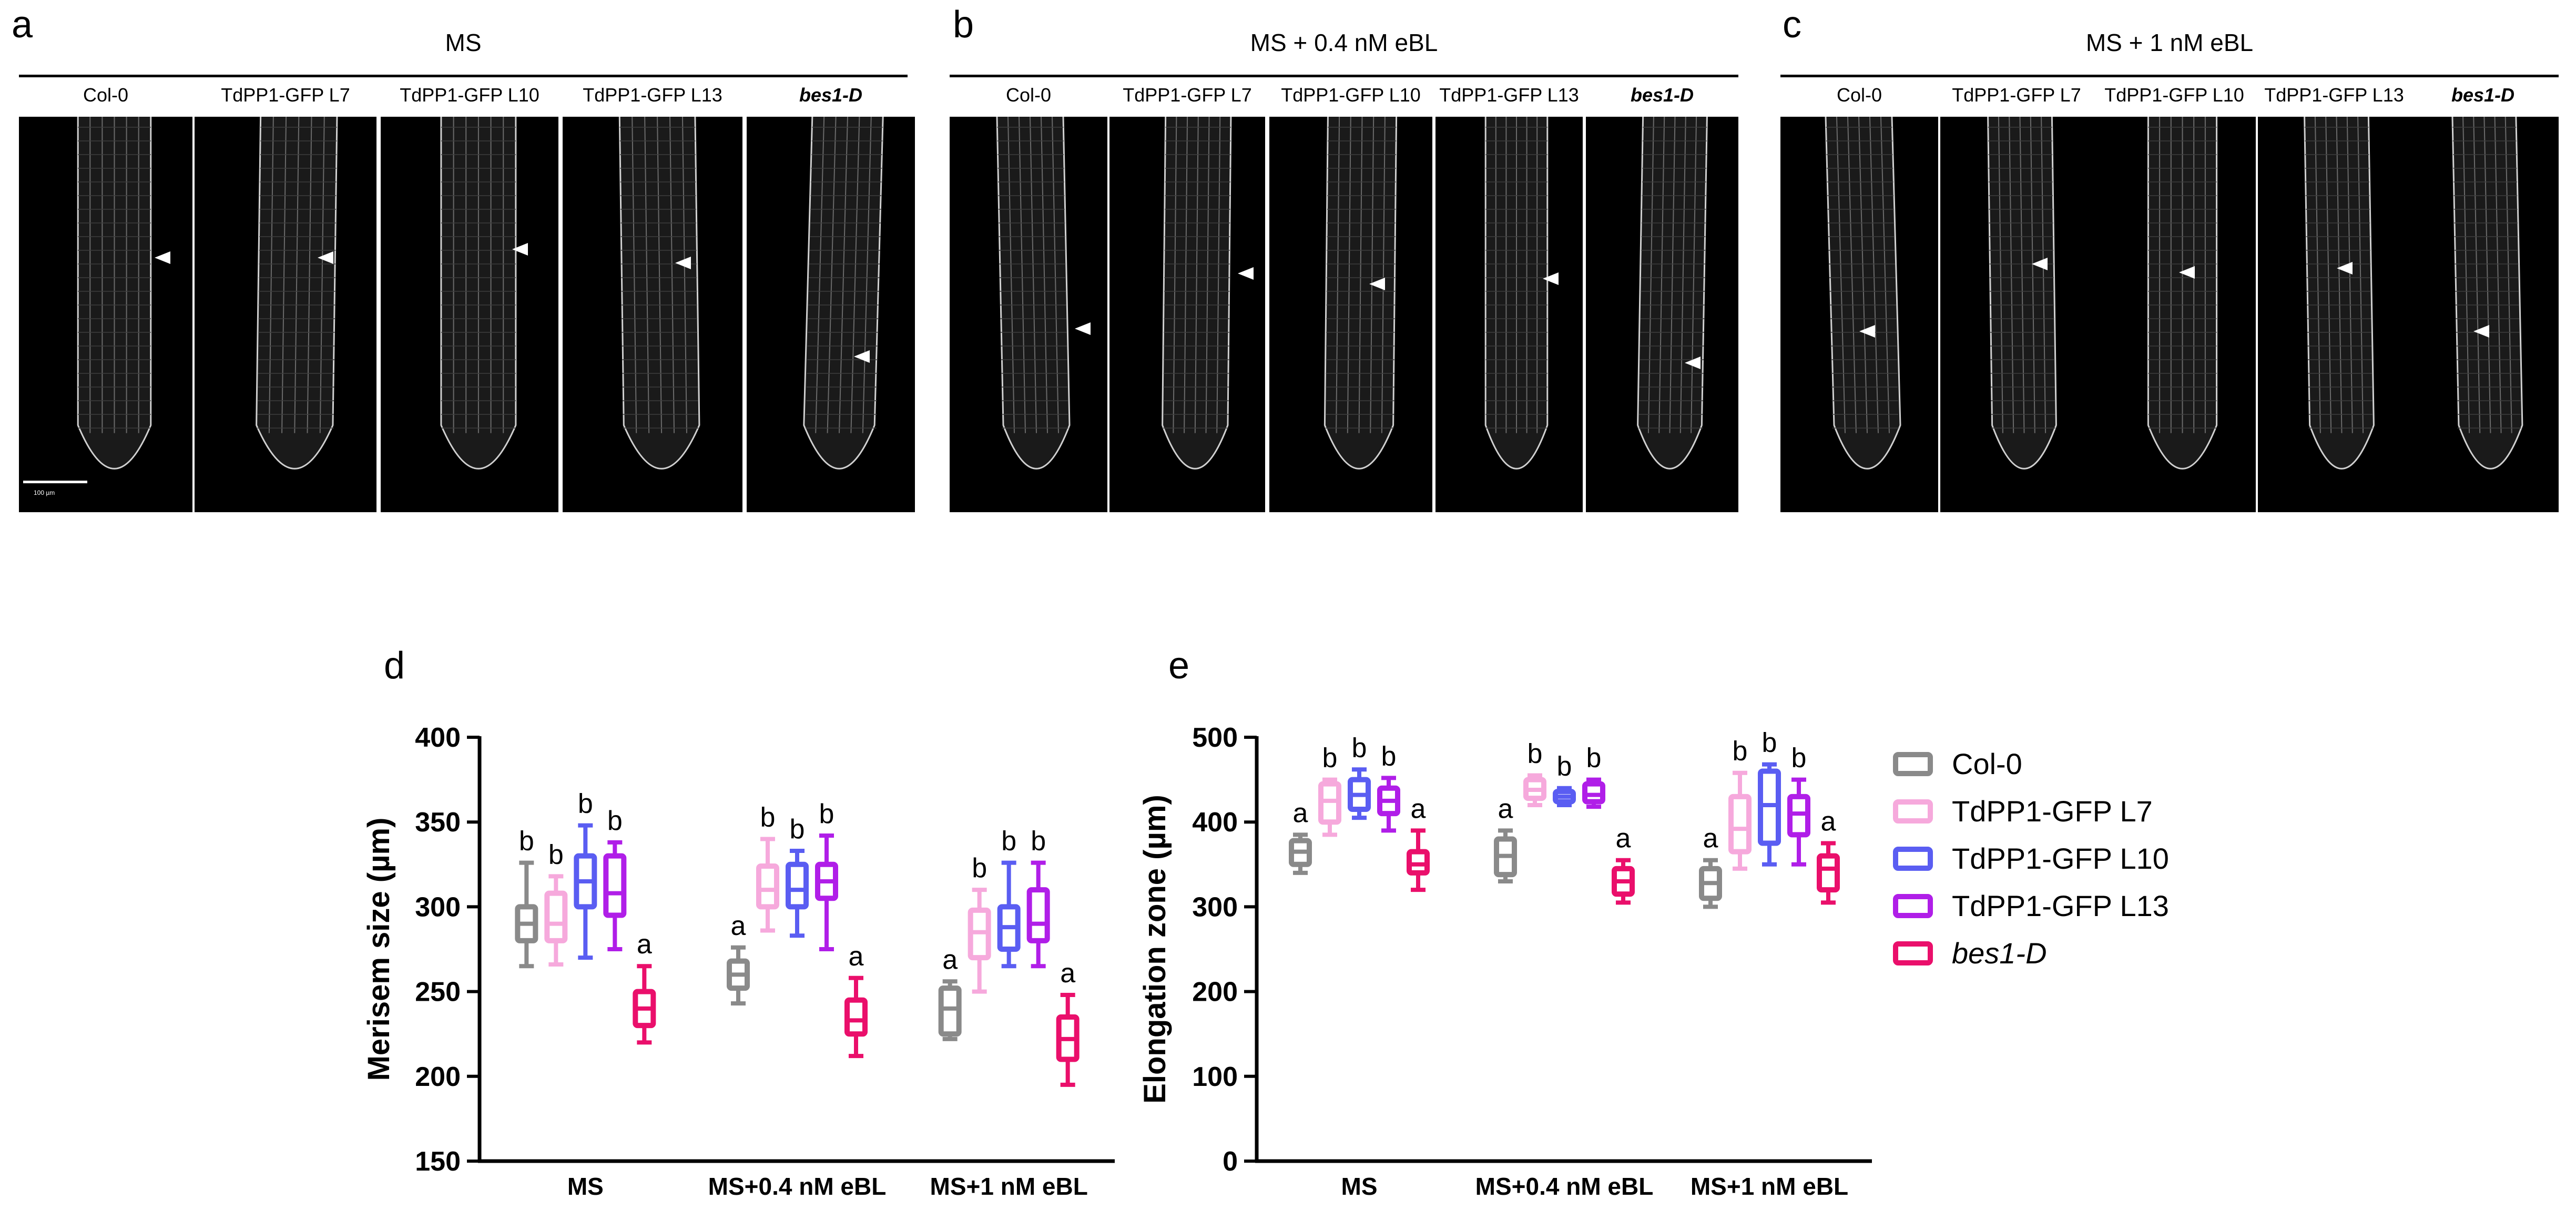  Describe the element at coordinates (379, 949) in the screenshot. I see `y-axis-label: Merisem size (µm)` at that location.